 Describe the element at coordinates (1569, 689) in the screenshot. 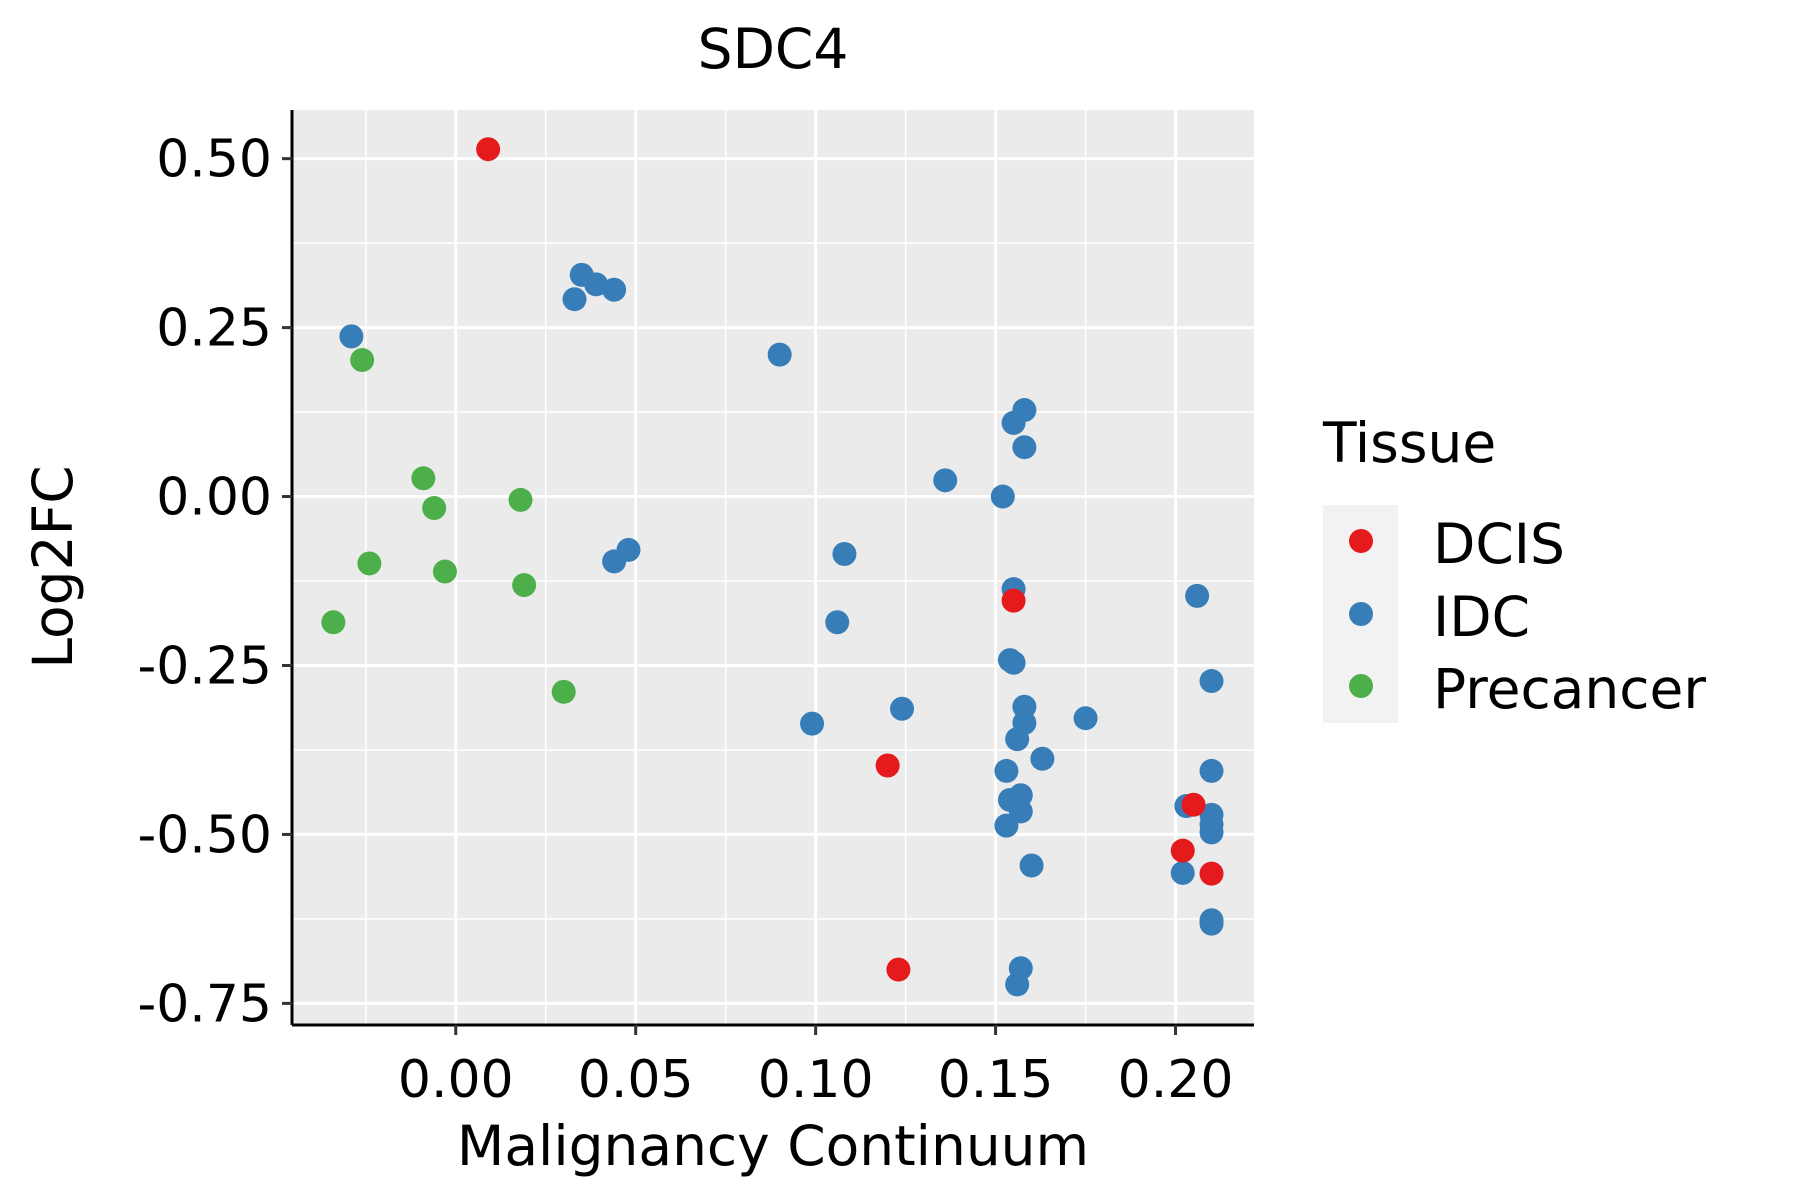

I see `legend-label-precancer: Precancer` at that location.